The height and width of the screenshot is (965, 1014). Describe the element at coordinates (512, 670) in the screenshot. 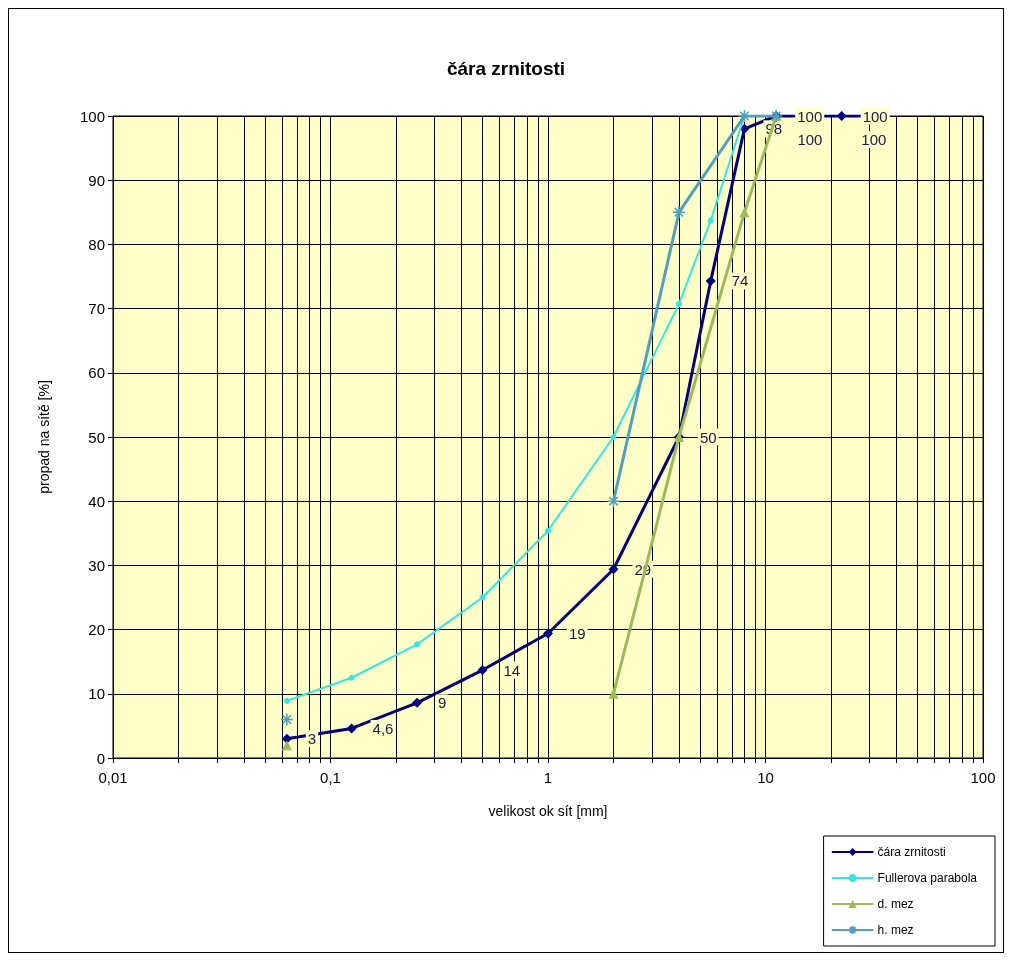

I see `data-label: 14` at that location.